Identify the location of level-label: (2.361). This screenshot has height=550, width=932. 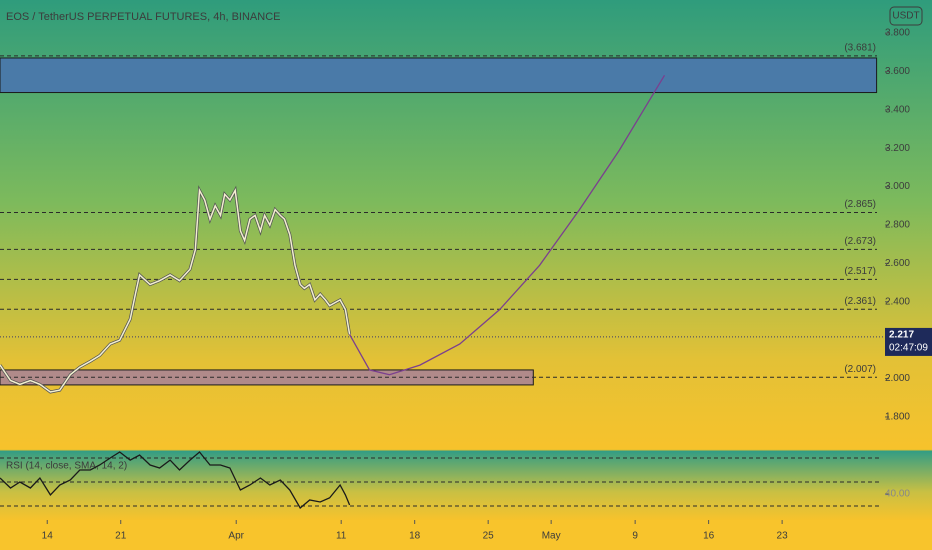
(860, 301).